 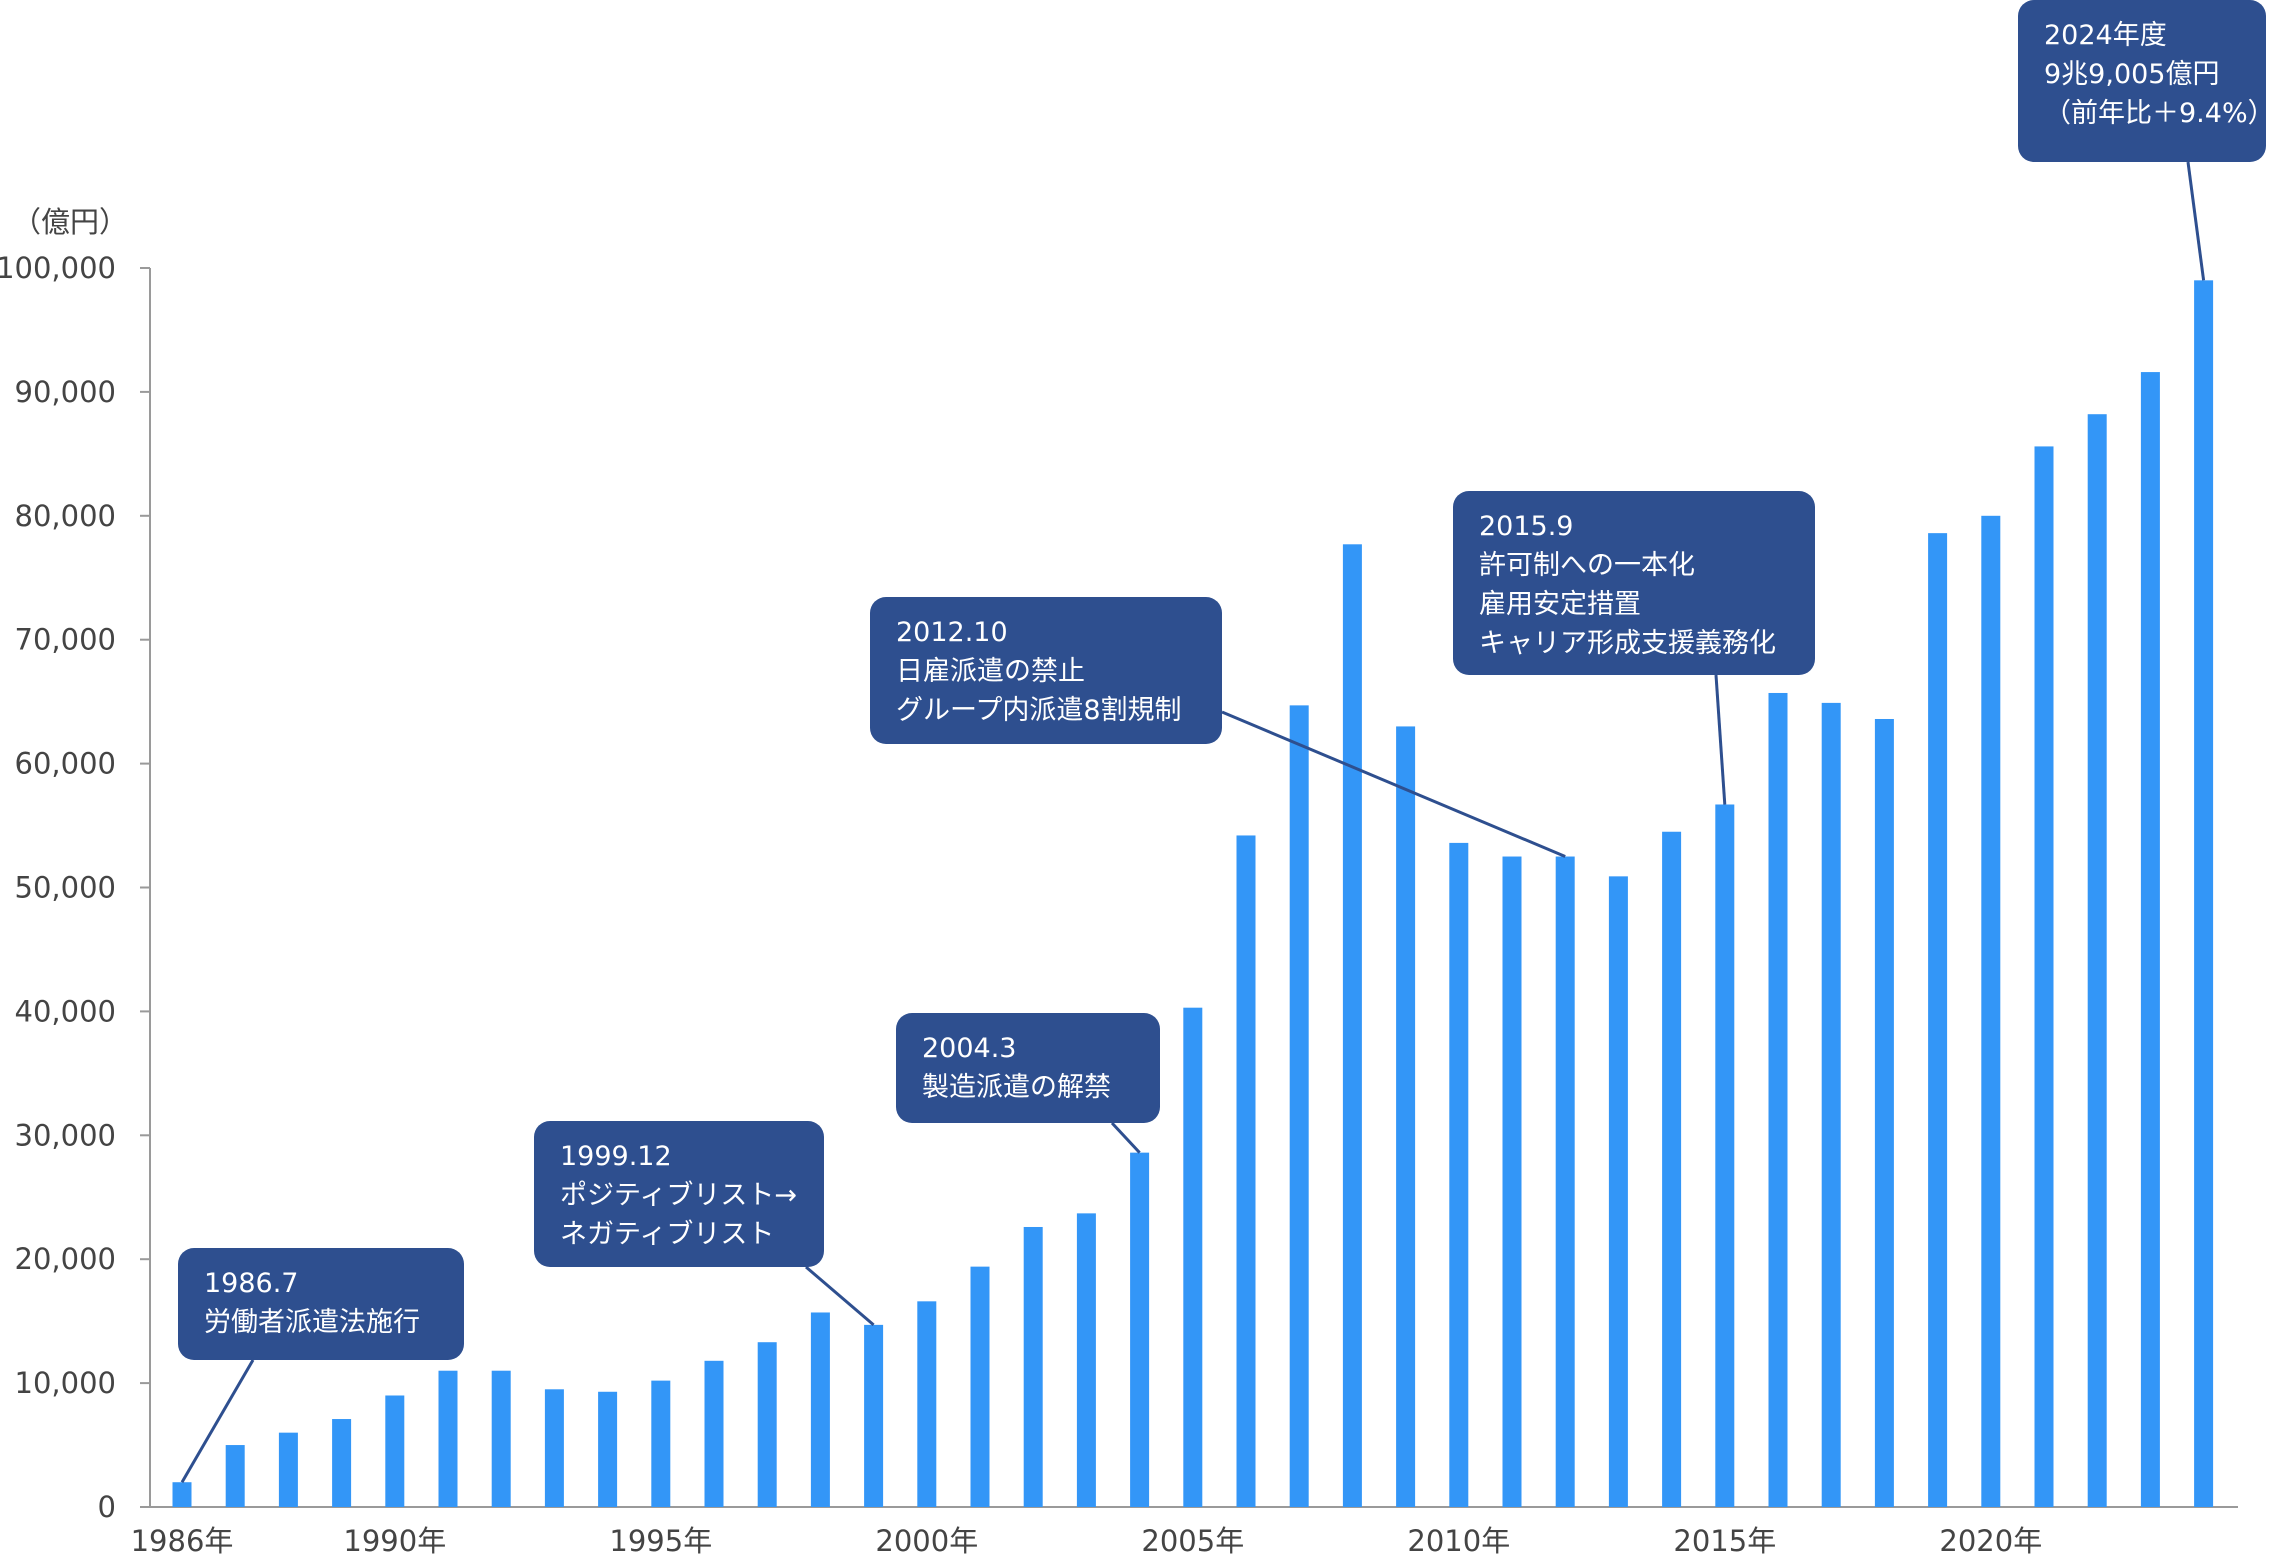 I want to click on bar-2009, so click(x=1406, y=1116).